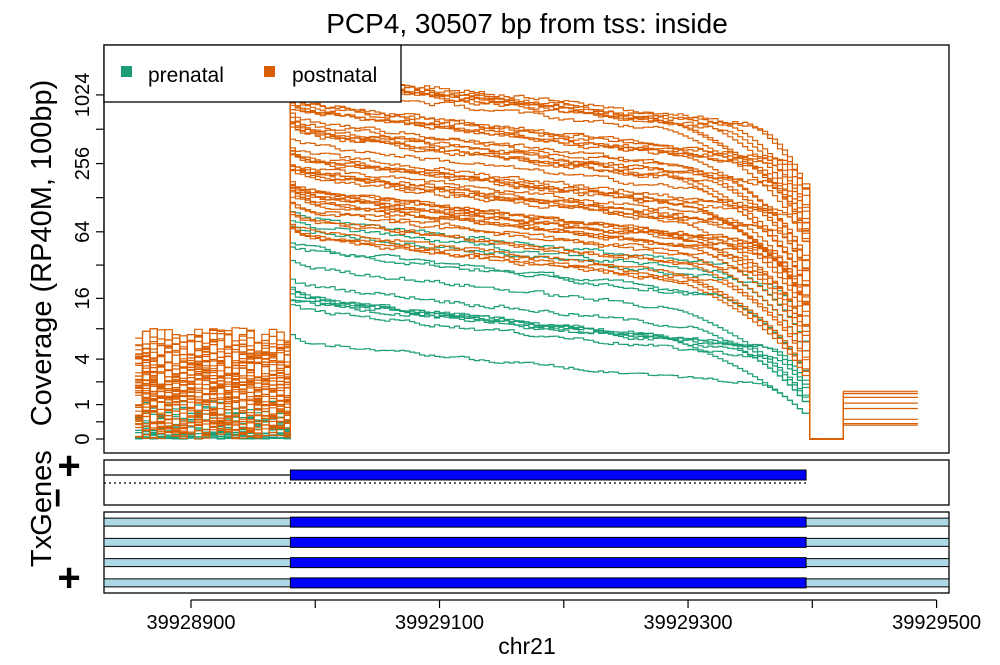 This screenshot has width=1000, height=665. Describe the element at coordinates (83, 298) in the screenshot. I see `y-tick-label: 16` at that location.